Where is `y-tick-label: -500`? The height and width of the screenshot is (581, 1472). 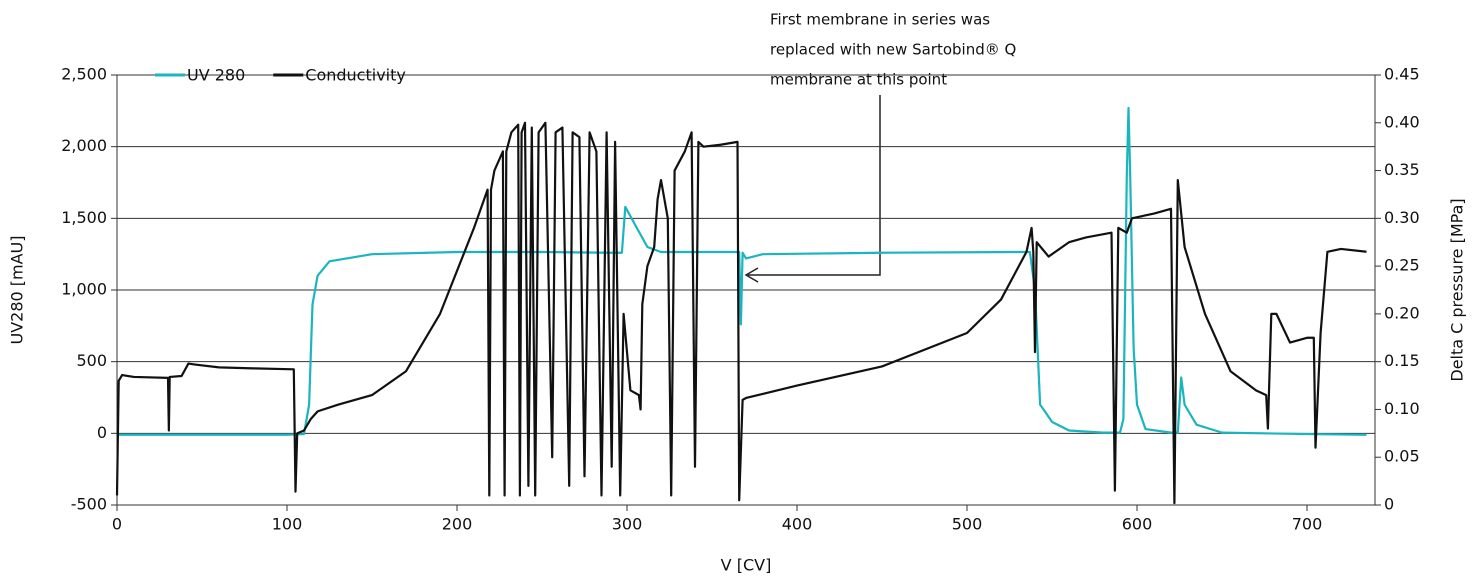
y-tick-label: -500 is located at coordinates (89, 504).